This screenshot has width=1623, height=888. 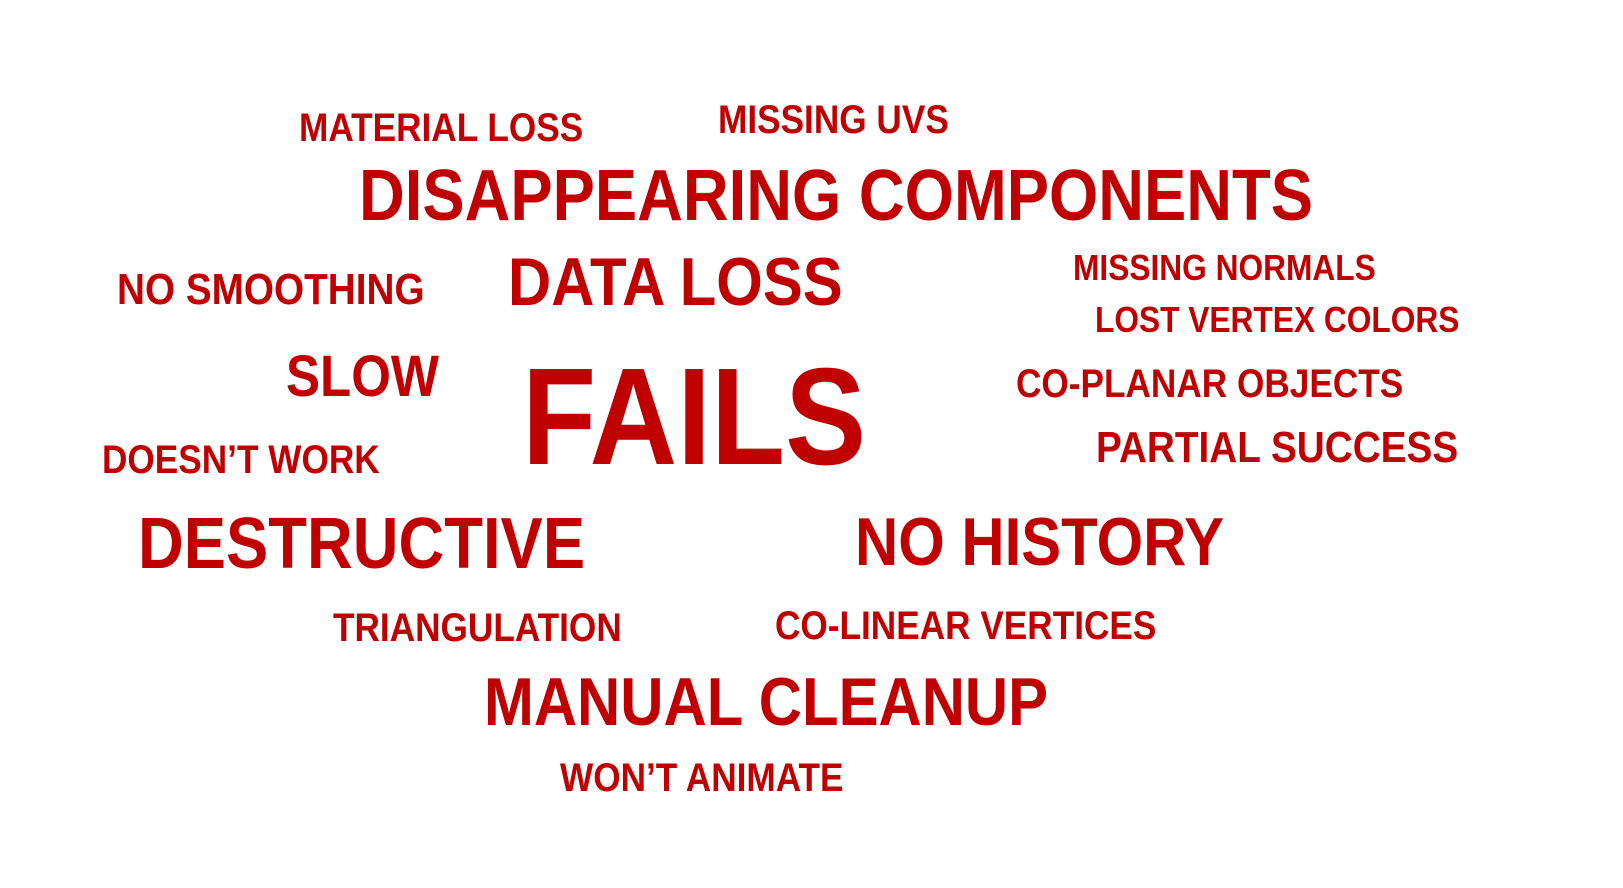 I want to click on word-wont-animate: WON’T ANIMATE, so click(x=702, y=778).